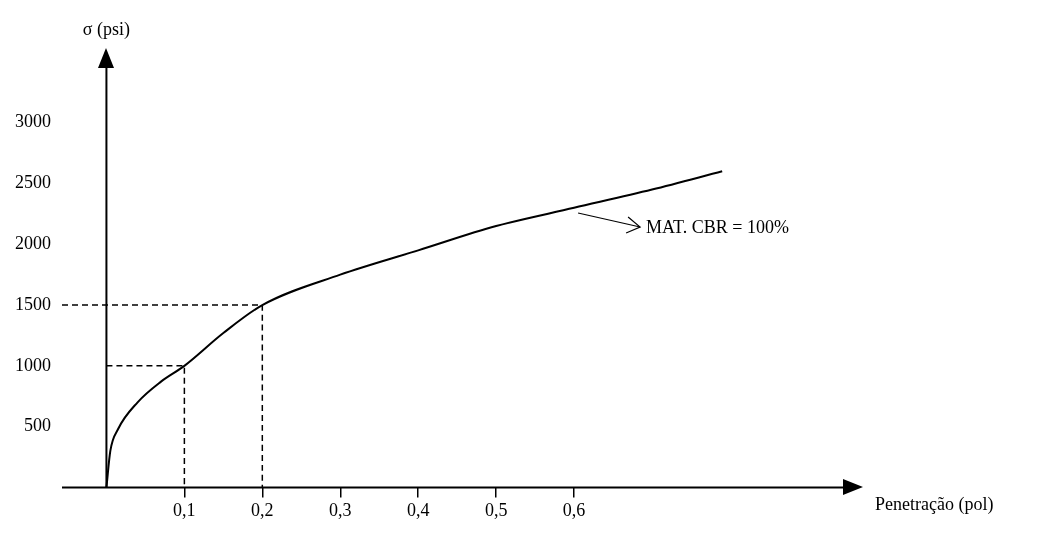 This screenshot has height=537, width=1051. Describe the element at coordinates (717, 226) in the screenshot. I see `annotation: MAT. CBR = 100%` at that location.